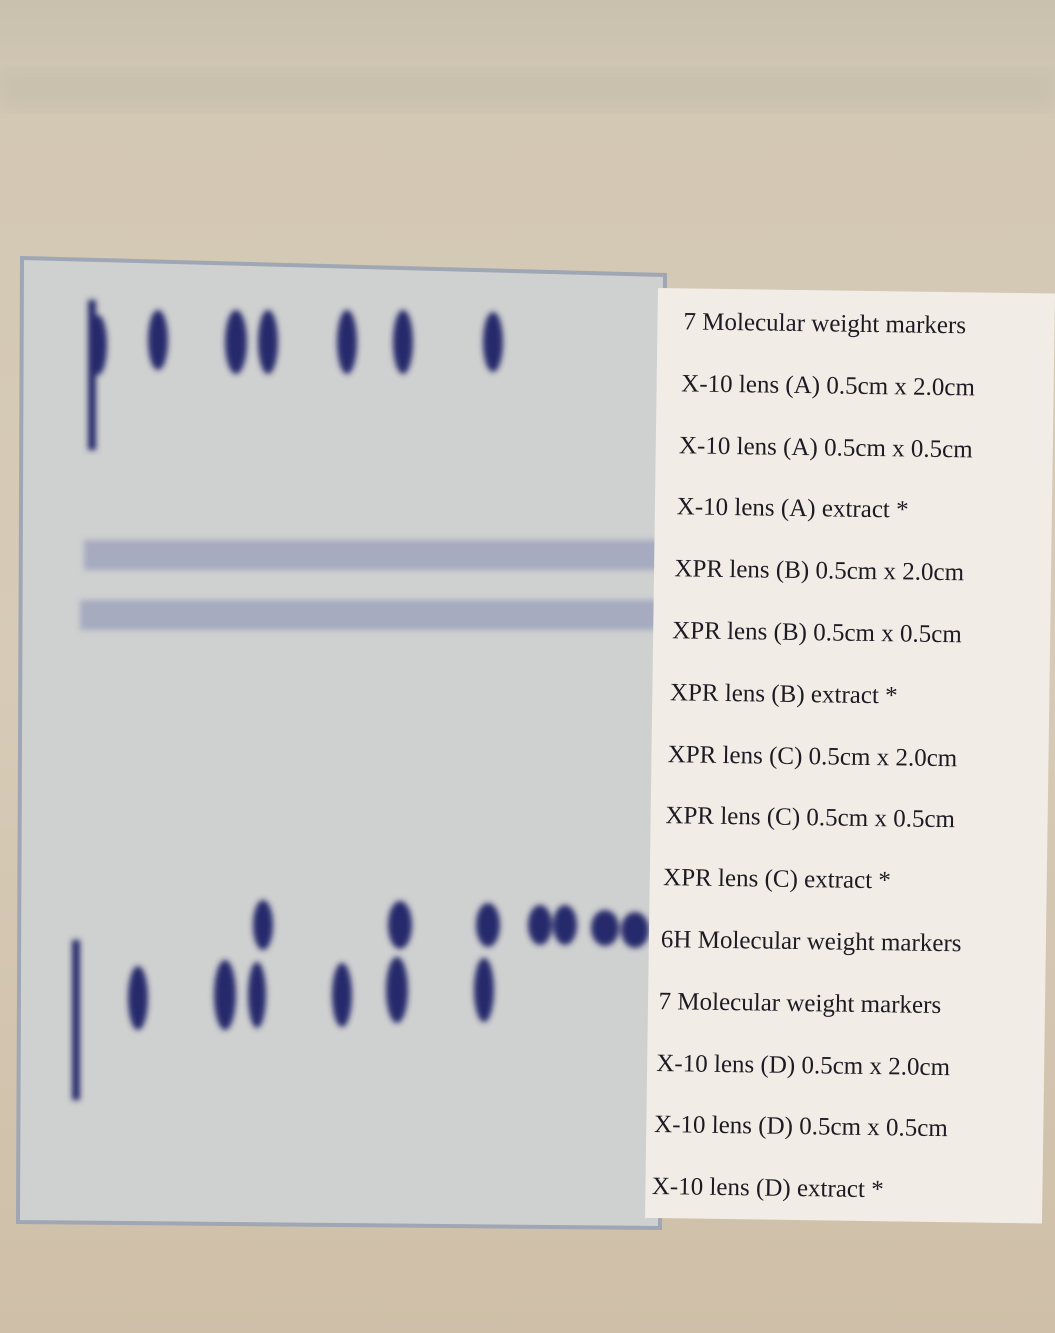 The image size is (1055, 1333). What do you see at coordinates (810, 818) in the screenshot?
I see `lane-label: XPR lens (C) 0.5cm x 0.5cm` at bounding box center [810, 818].